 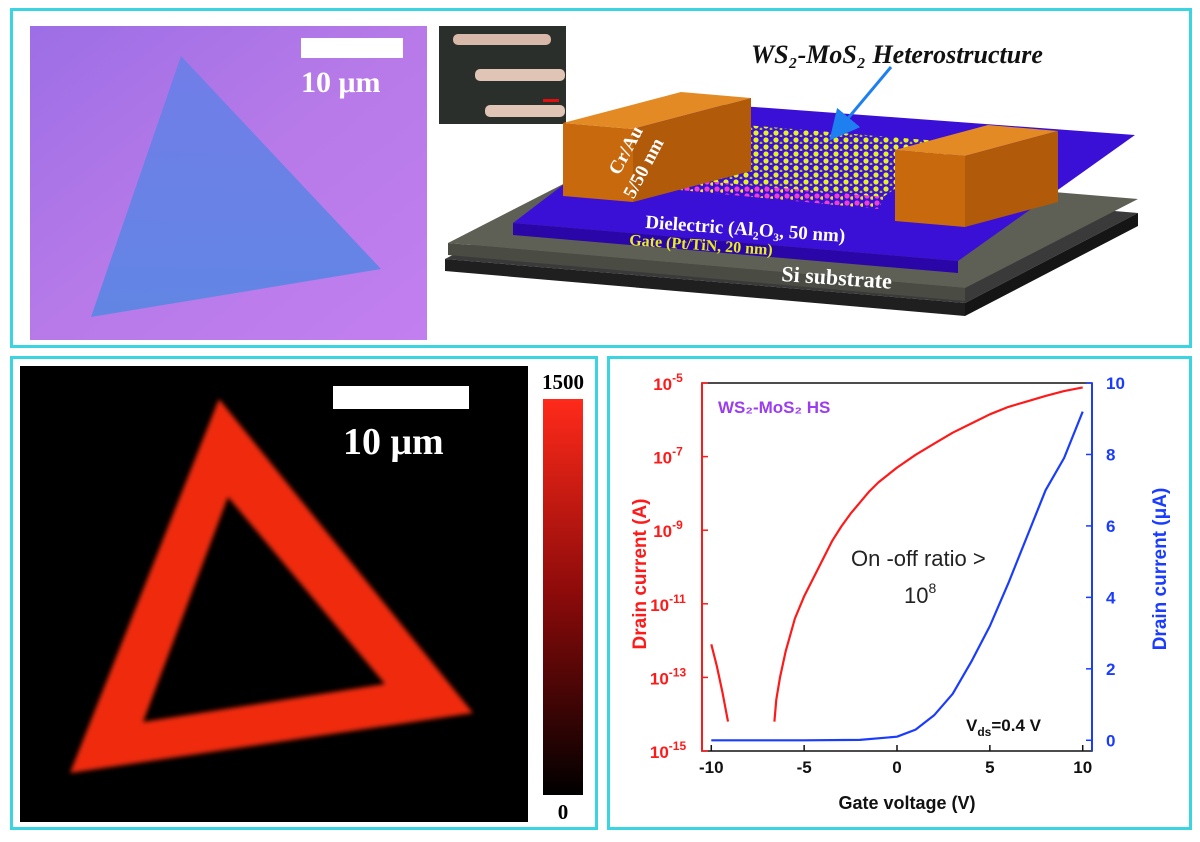 I want to click on curves, so click(x=897, y=564).